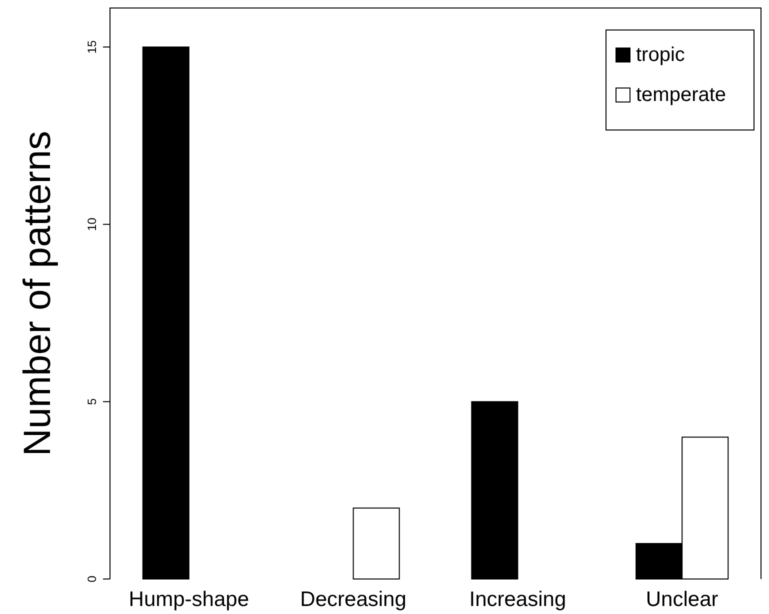  Describe the element at coordinates (92, 402) in the screenshot. I see `y-tick-label: 5` at that location.